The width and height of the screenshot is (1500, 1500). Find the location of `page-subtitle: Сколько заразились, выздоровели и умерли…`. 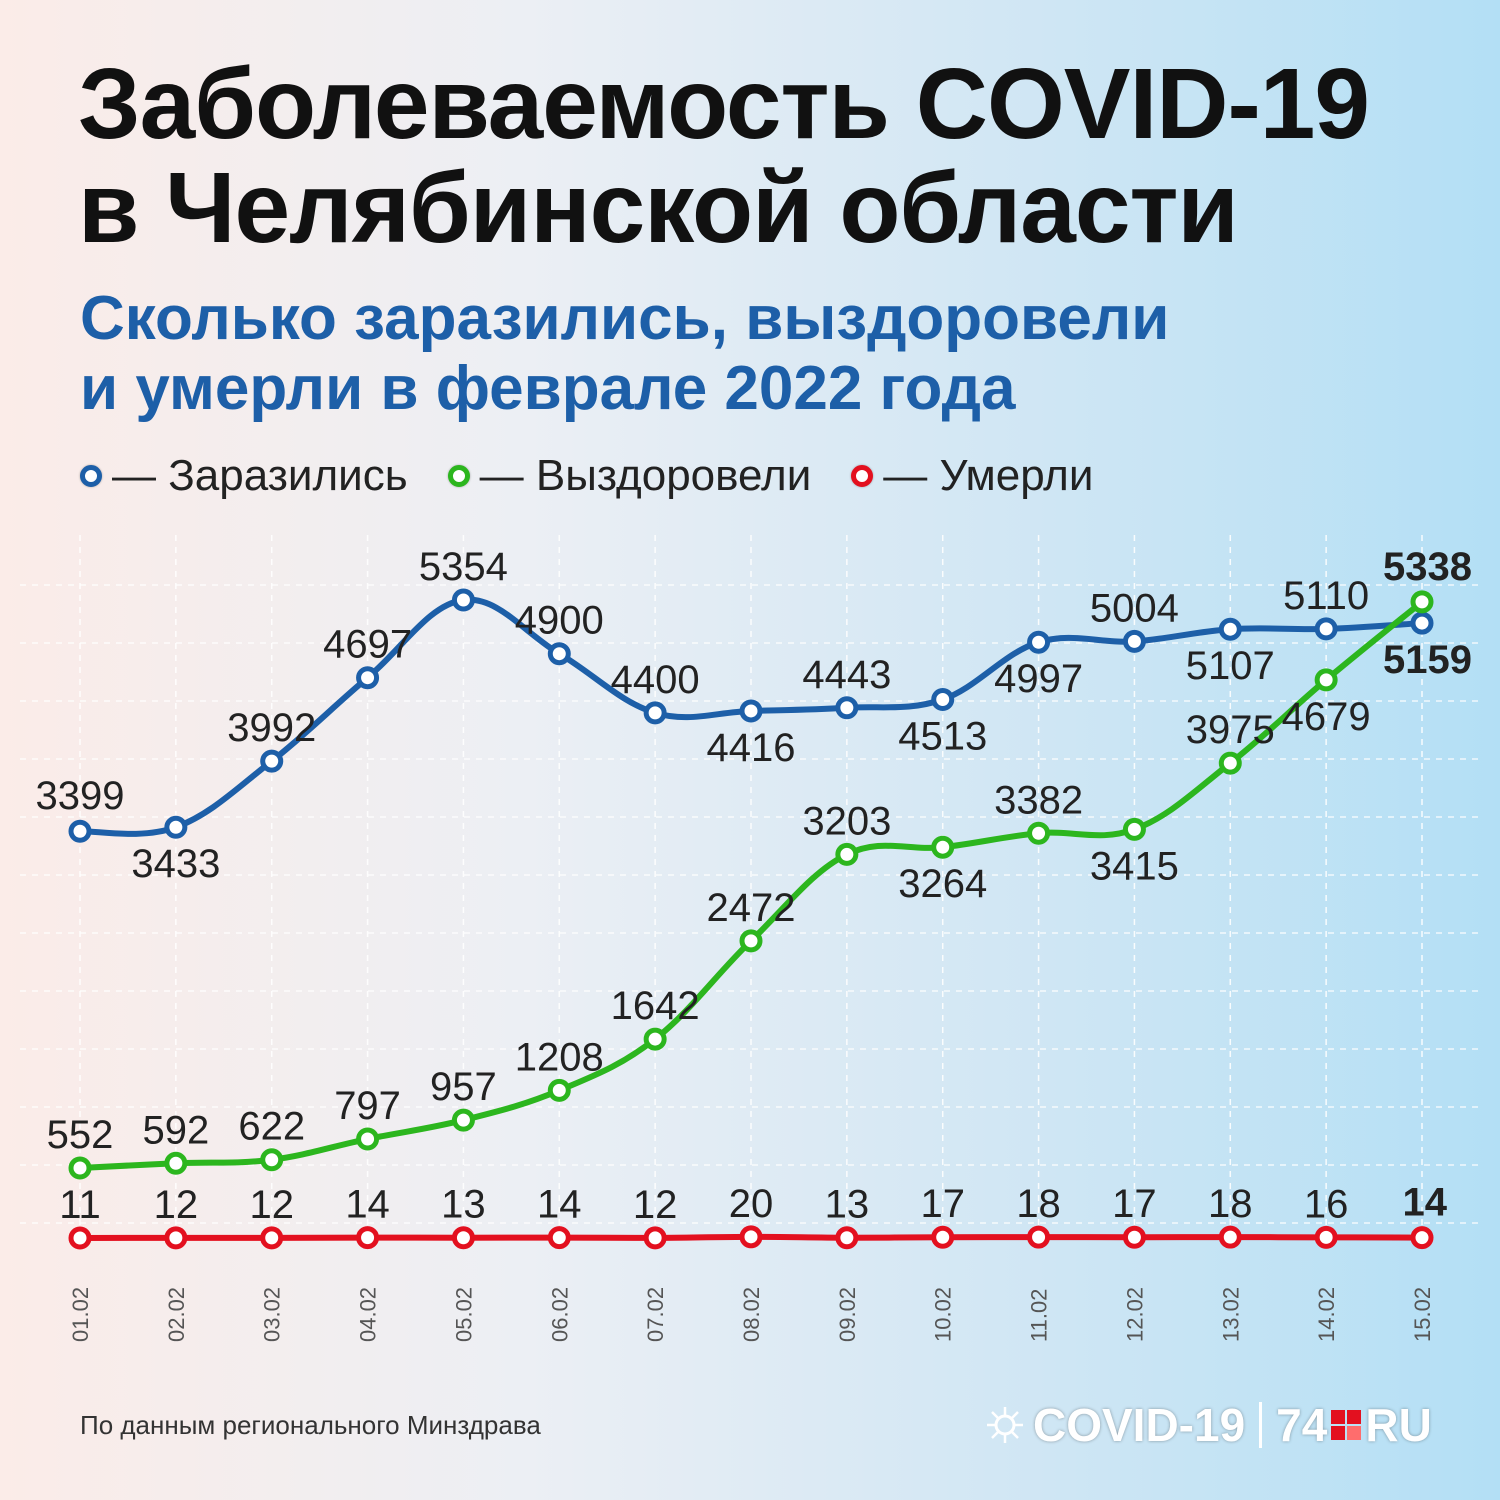

page-subtitle: Сколько заразились, выздоровели и умерли… is located at coordinates (624, 354).